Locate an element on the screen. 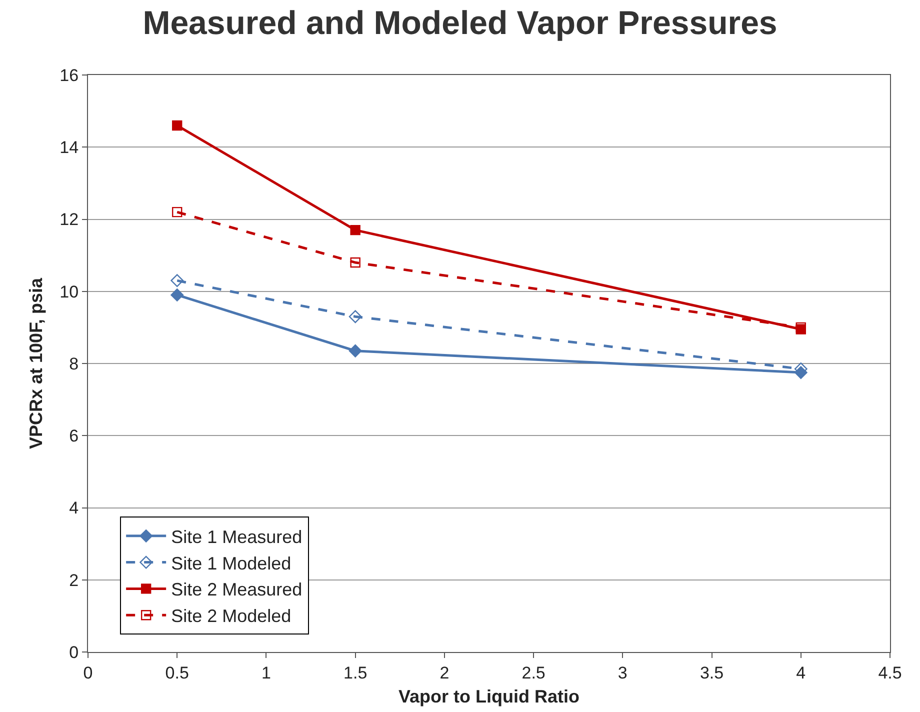 The height and width of the screenshot is (712, 920). y-tick-label: 12 is located at coordinates (69, 220).